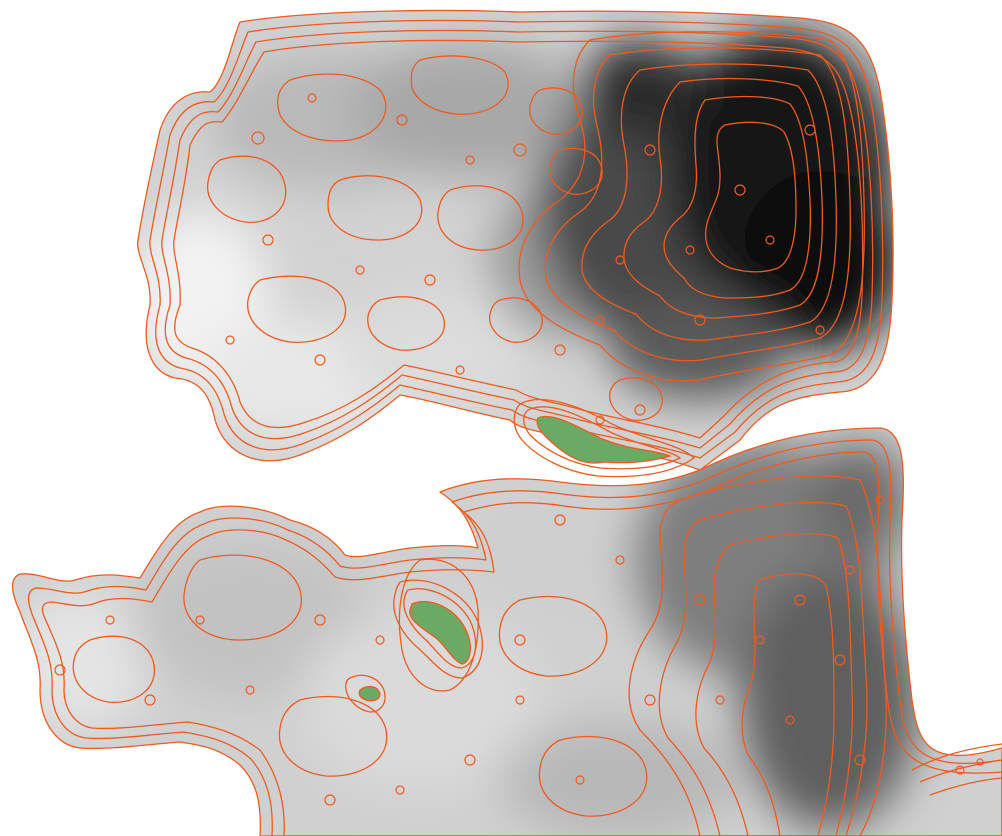 Image resolution: width=1002 pixels, height=836 pixels. I want to click on contour-island-ring-small, so click(365, 693).